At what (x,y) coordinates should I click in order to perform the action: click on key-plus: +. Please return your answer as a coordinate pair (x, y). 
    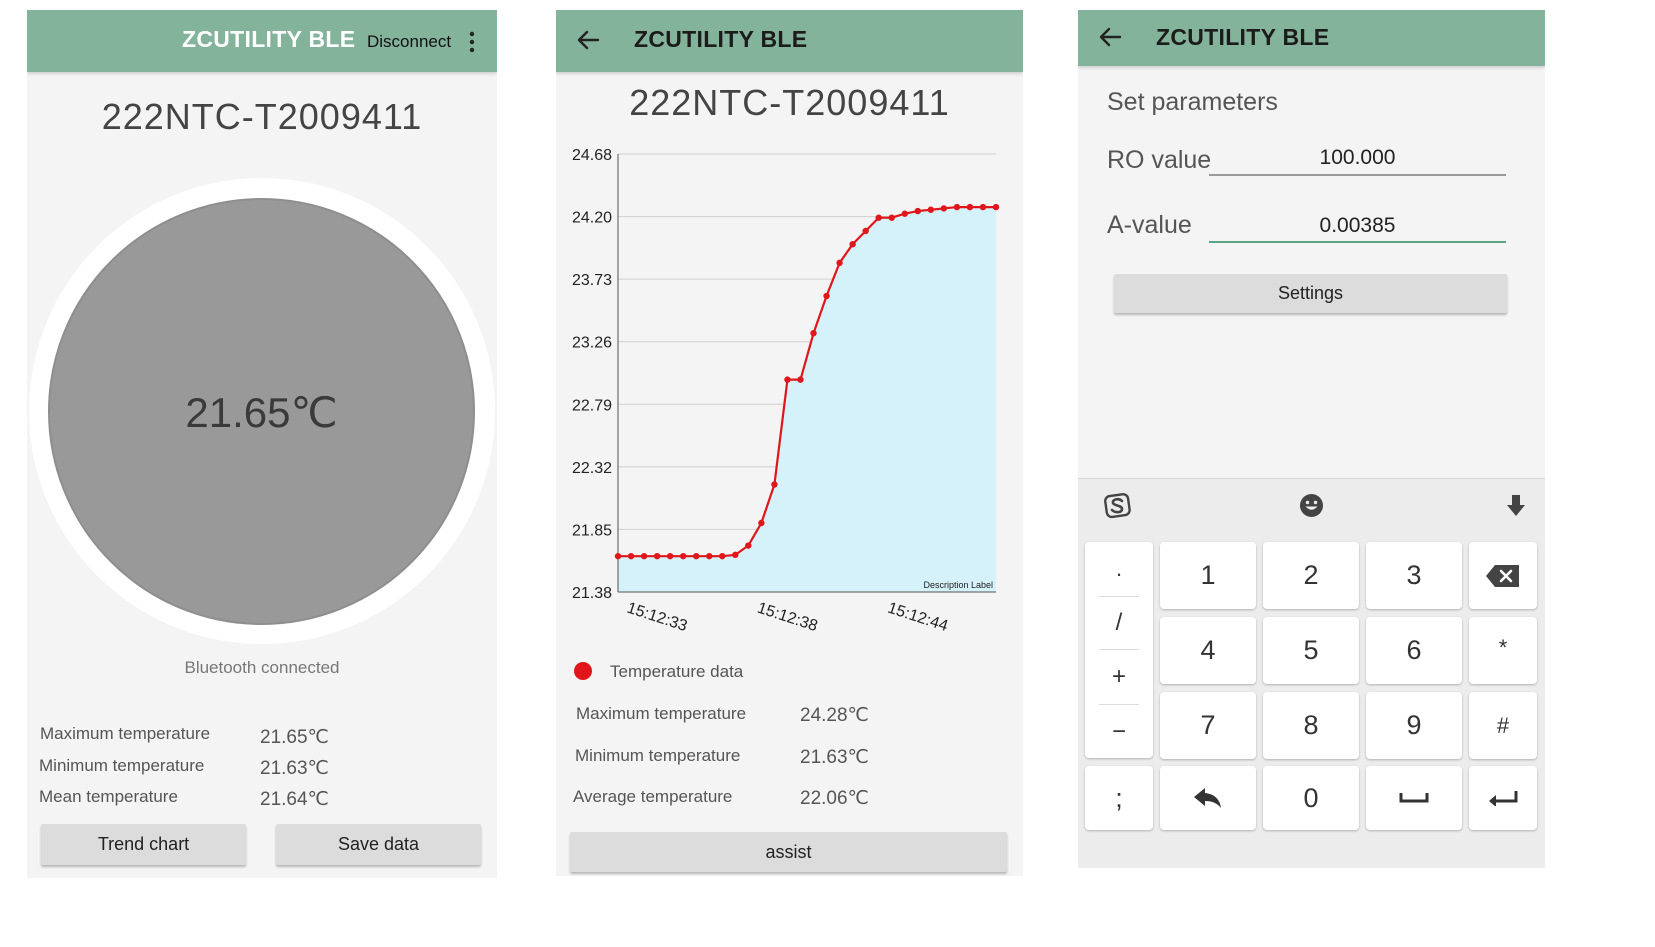
    Looking at the image, I should click on (1118, 676).